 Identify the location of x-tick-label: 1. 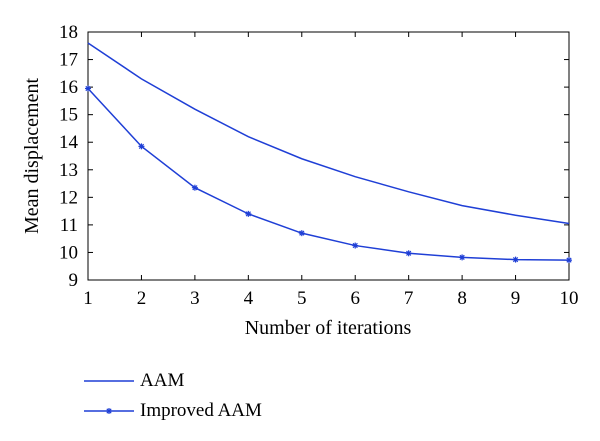
(88, 298).